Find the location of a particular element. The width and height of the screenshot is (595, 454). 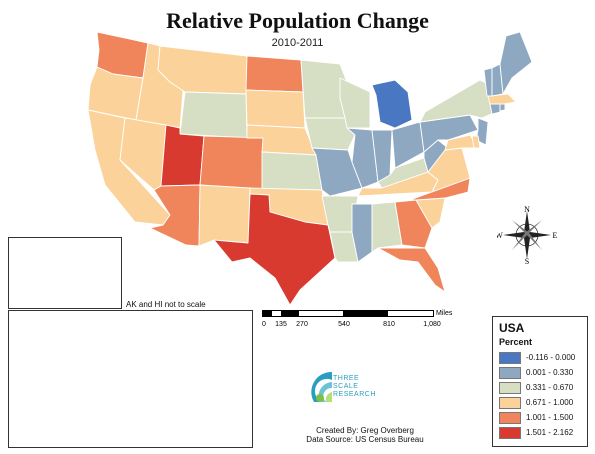

map-subtitle: 2010-2011 is located at coordinates (297, 43).